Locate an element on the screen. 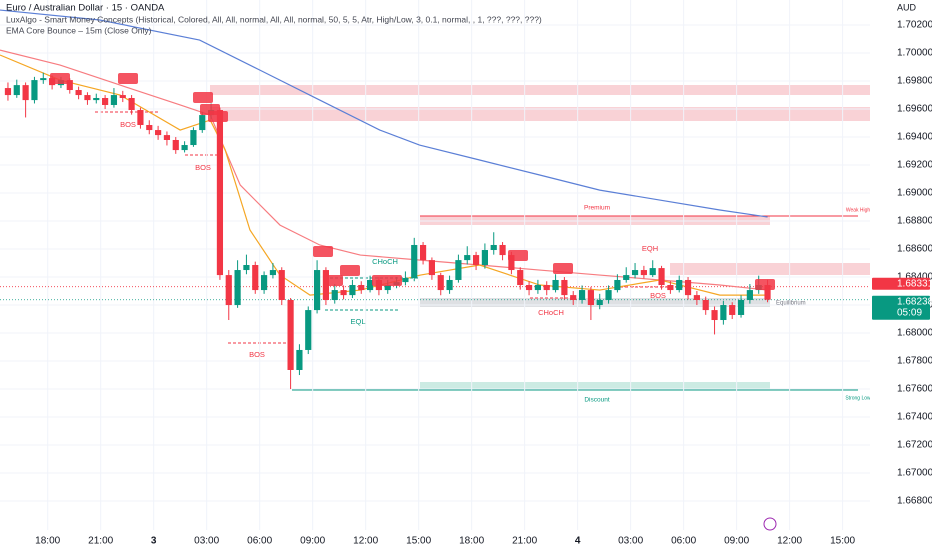 This screenshot has width=932, height=550. x-tick-label: 09:00 is located at coordinates (736, 541).